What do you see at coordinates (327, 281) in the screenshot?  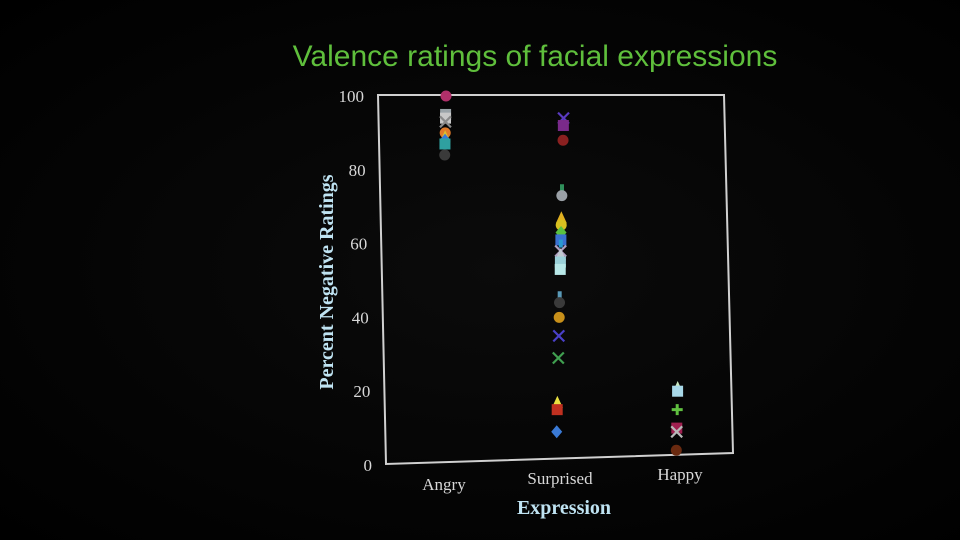 I see `y-axis-label: Percent Negative Ratings` at bounding box center [327, 281].